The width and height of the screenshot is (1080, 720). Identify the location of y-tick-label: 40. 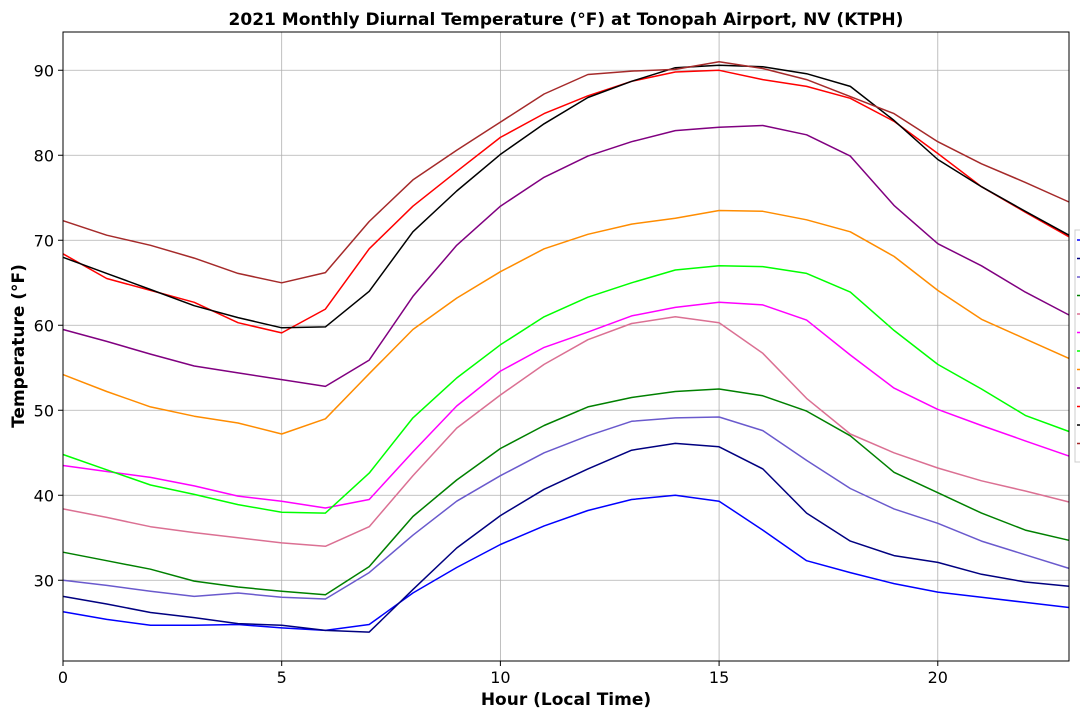
(44, 495).